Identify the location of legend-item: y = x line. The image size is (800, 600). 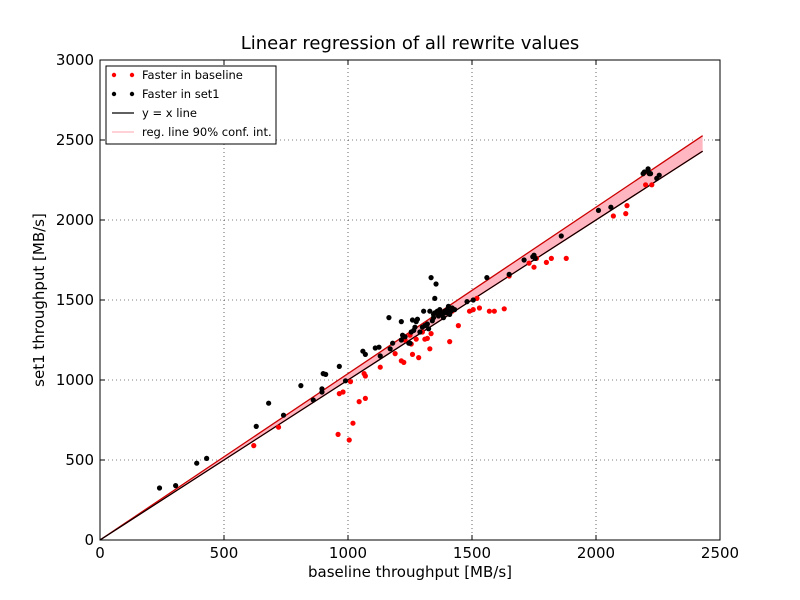
(154, 113).